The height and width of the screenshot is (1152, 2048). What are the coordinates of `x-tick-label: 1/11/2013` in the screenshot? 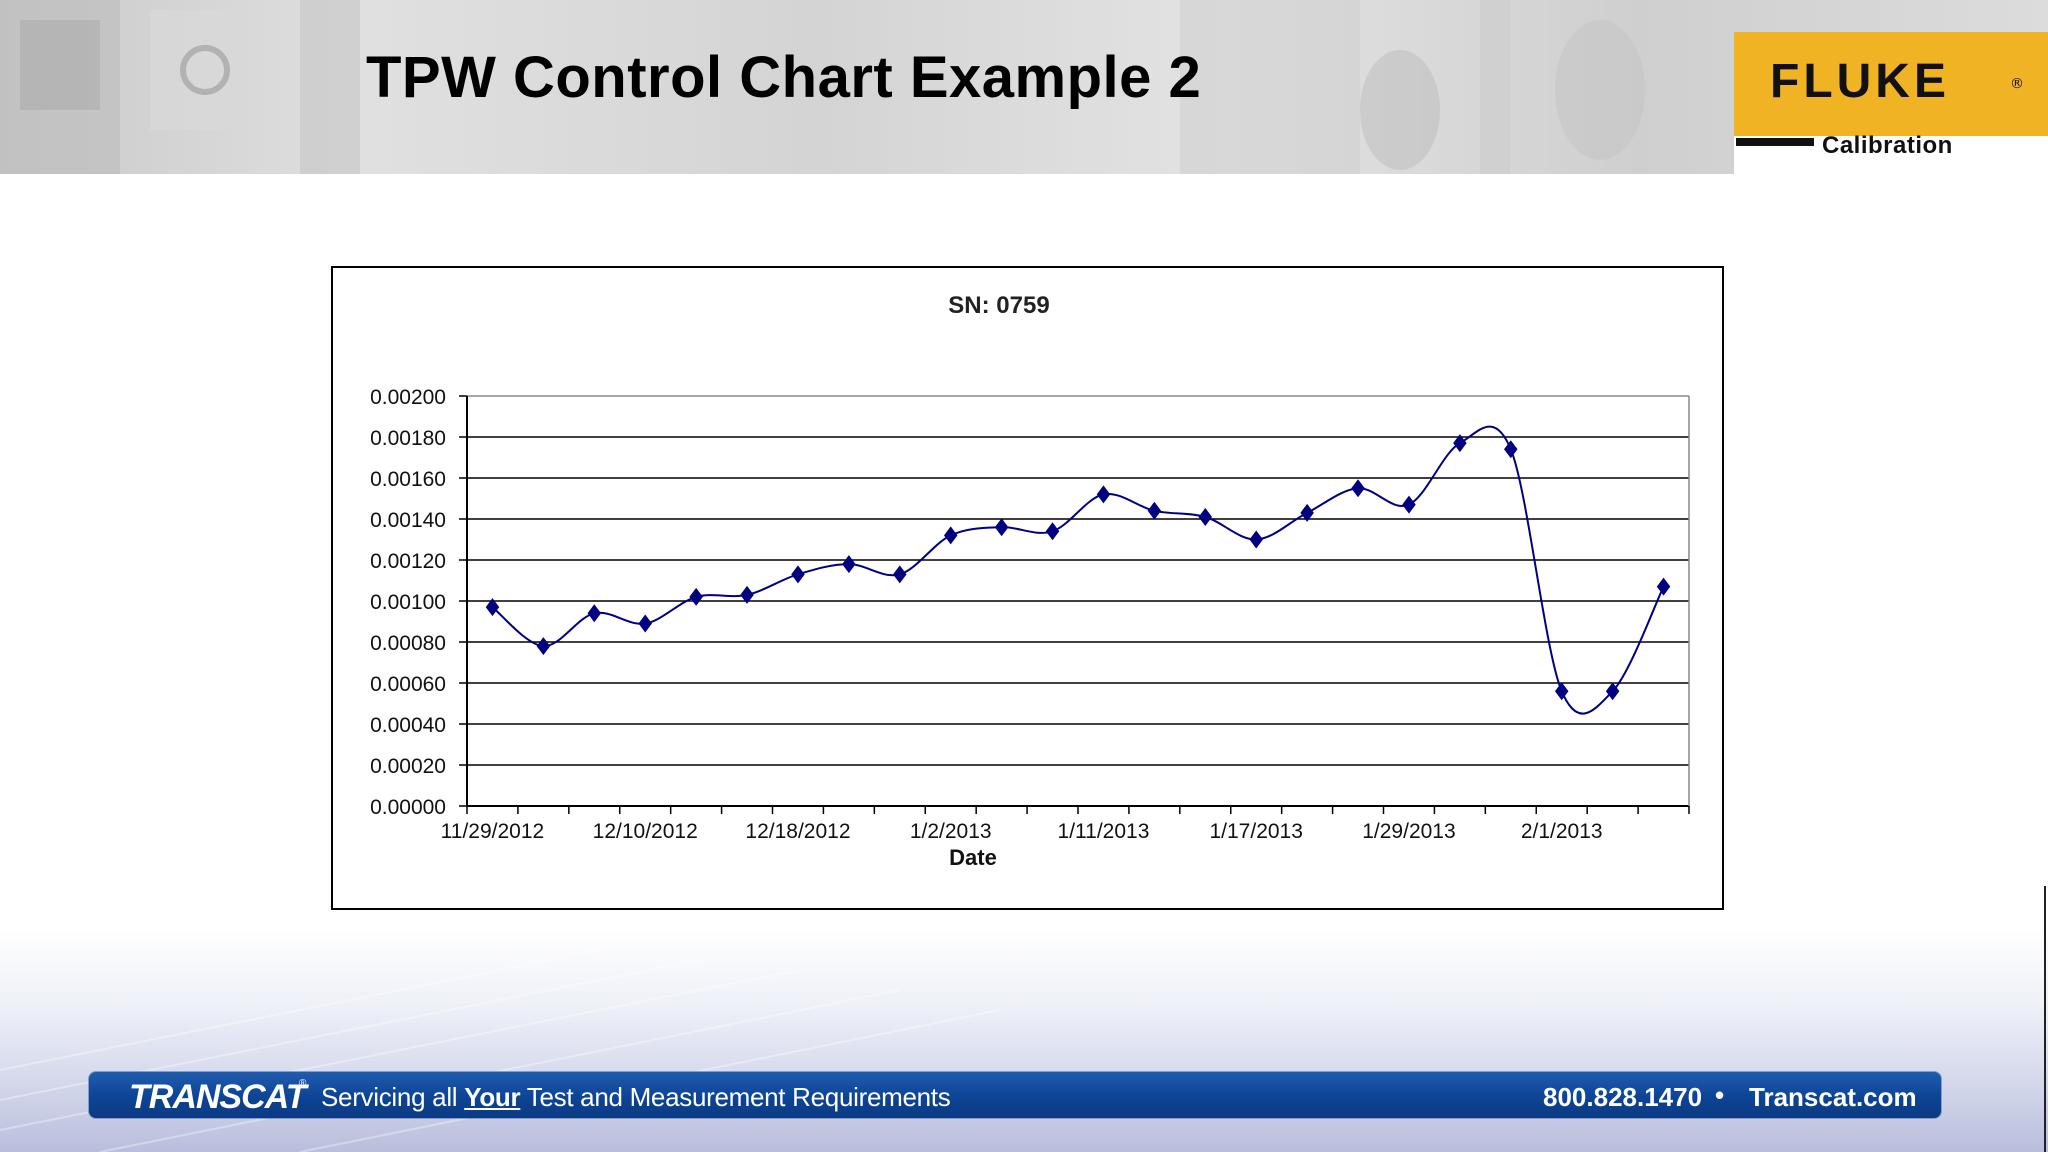 It's located at (1104, 831).